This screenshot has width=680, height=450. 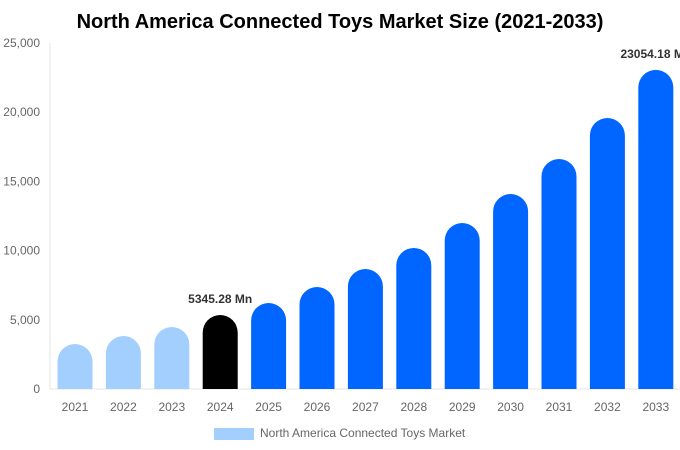 What do you see at coordinates (462, 306) in the screenshot?
I see `bar-2029` at bounding box center [462, 306].